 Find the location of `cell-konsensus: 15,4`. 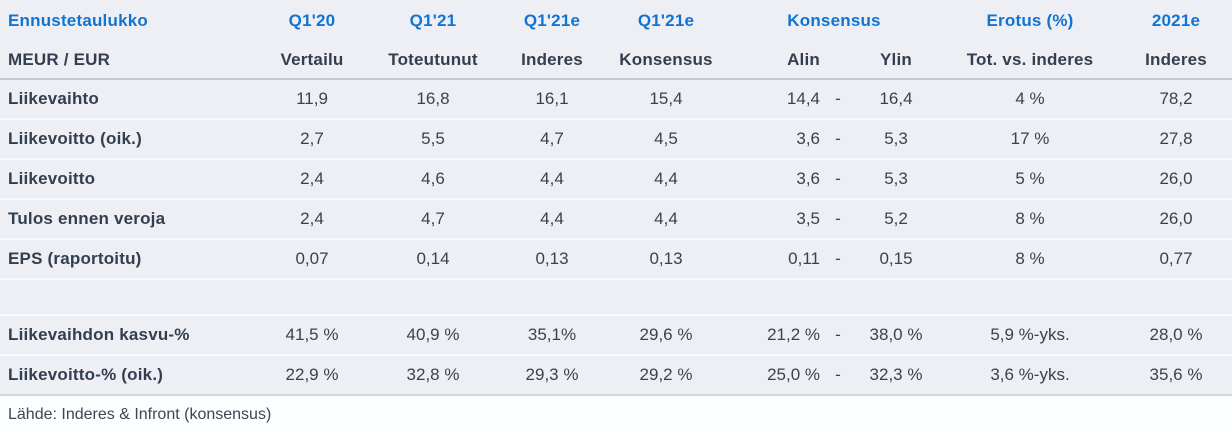

cell-konsensus: 15,4 is located at coordinates (666, 99).